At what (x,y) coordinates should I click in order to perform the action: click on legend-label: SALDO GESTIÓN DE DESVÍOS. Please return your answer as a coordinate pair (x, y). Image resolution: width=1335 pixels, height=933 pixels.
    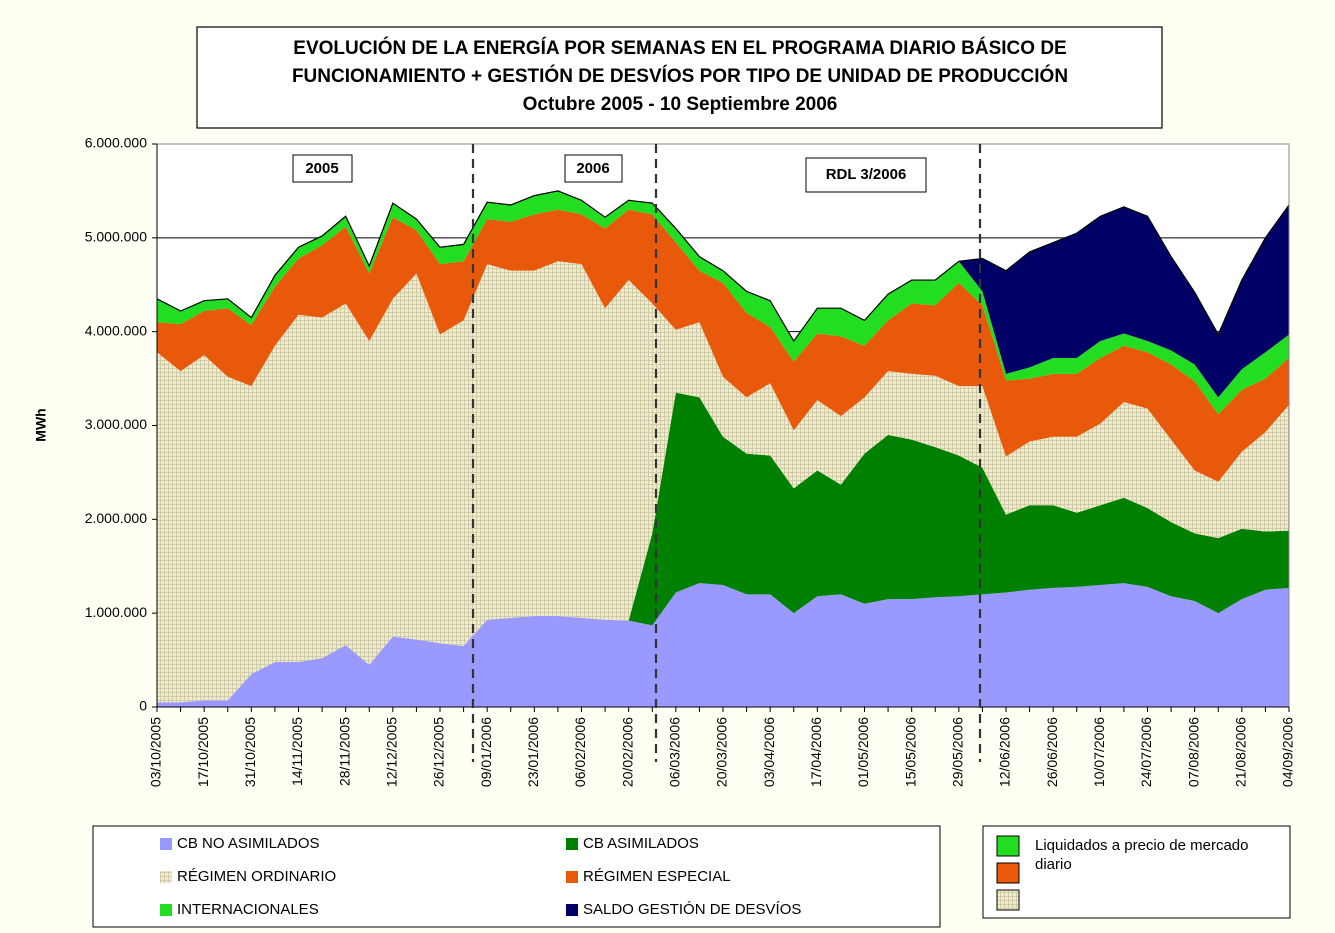
    Looking at the image, I should click on (692, 909).